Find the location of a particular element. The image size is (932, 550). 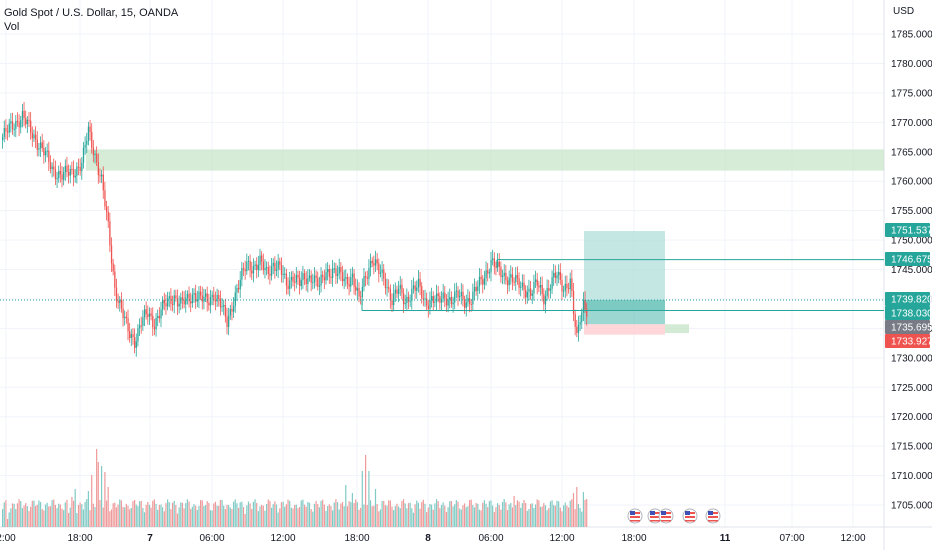

price-badge is located at coordinates (907, 299).